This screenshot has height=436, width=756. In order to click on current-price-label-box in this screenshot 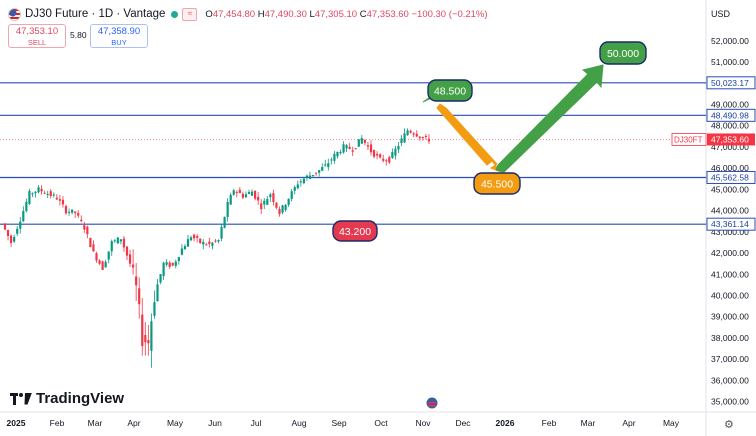, I will do `click(731, 139)`.